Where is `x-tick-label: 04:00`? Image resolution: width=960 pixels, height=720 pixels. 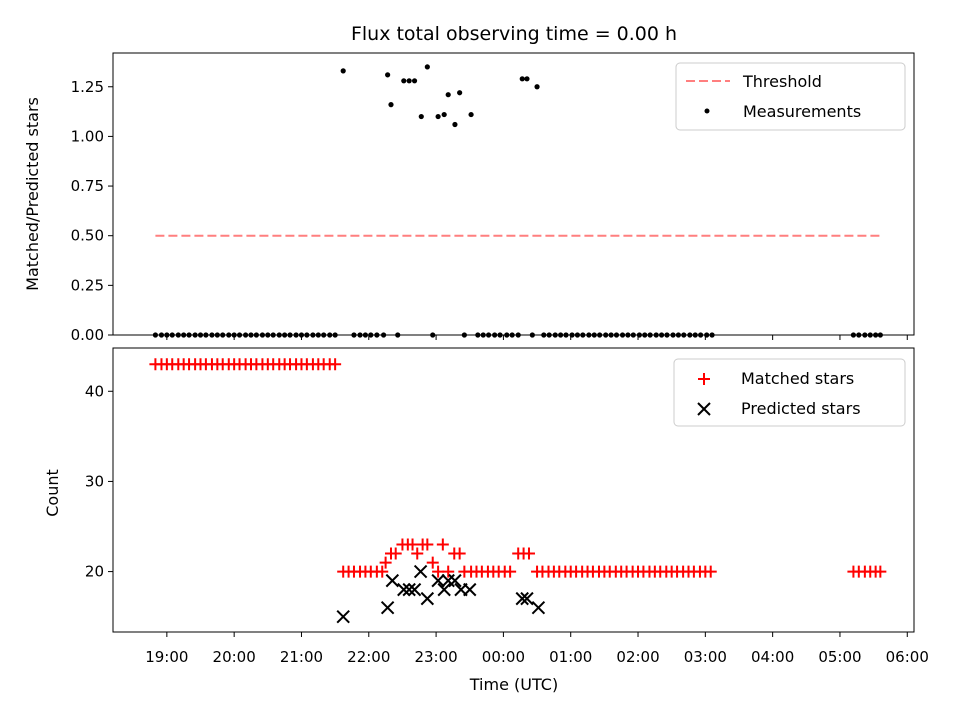
x-tick-label: 04:00 is located at coordinates (772, 657).